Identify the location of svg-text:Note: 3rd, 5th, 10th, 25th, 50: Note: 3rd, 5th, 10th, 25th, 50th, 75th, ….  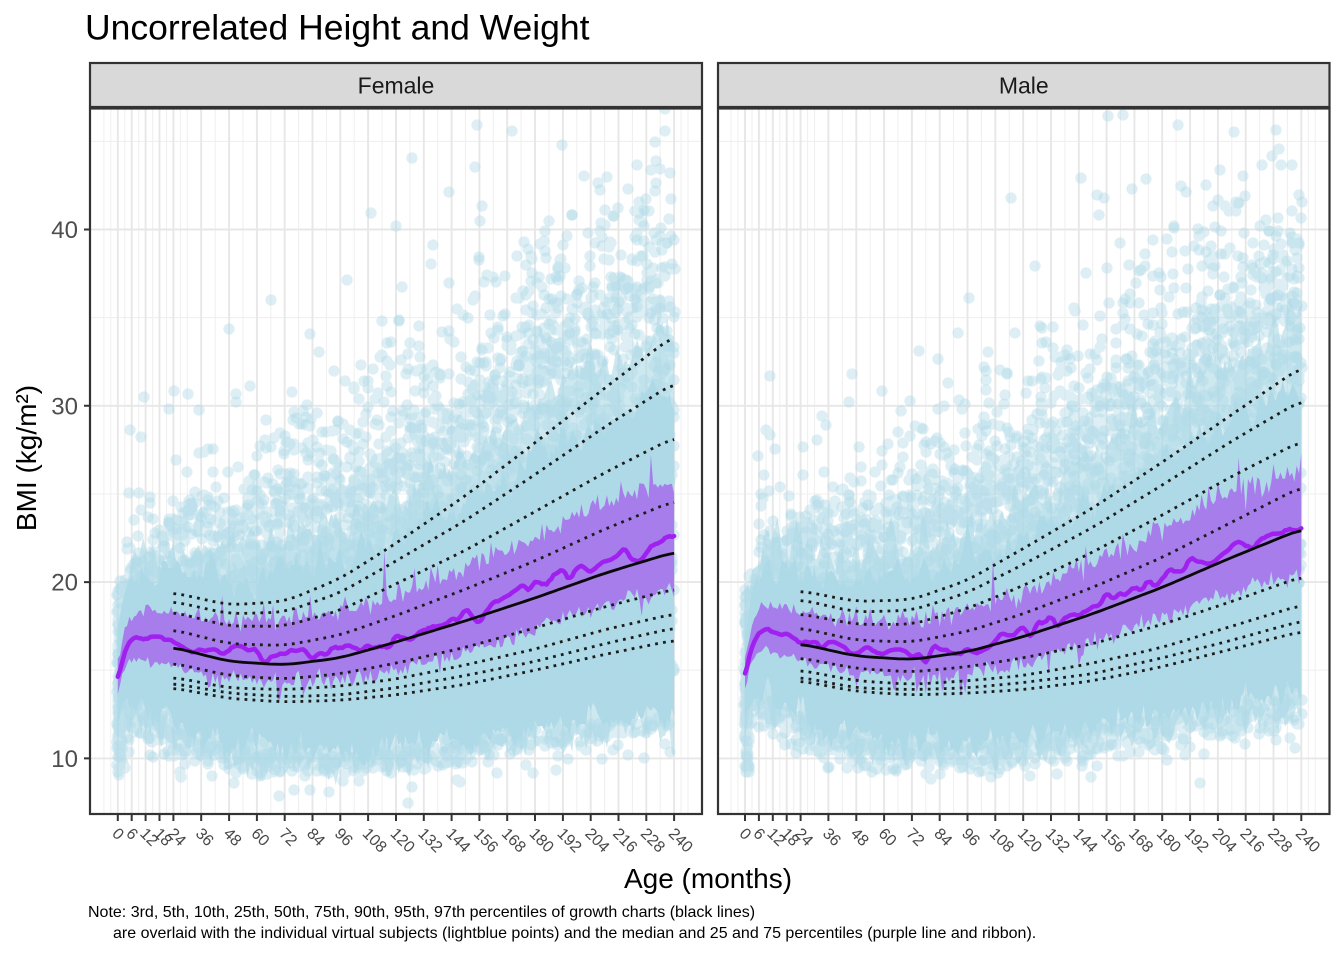
(421, 912).